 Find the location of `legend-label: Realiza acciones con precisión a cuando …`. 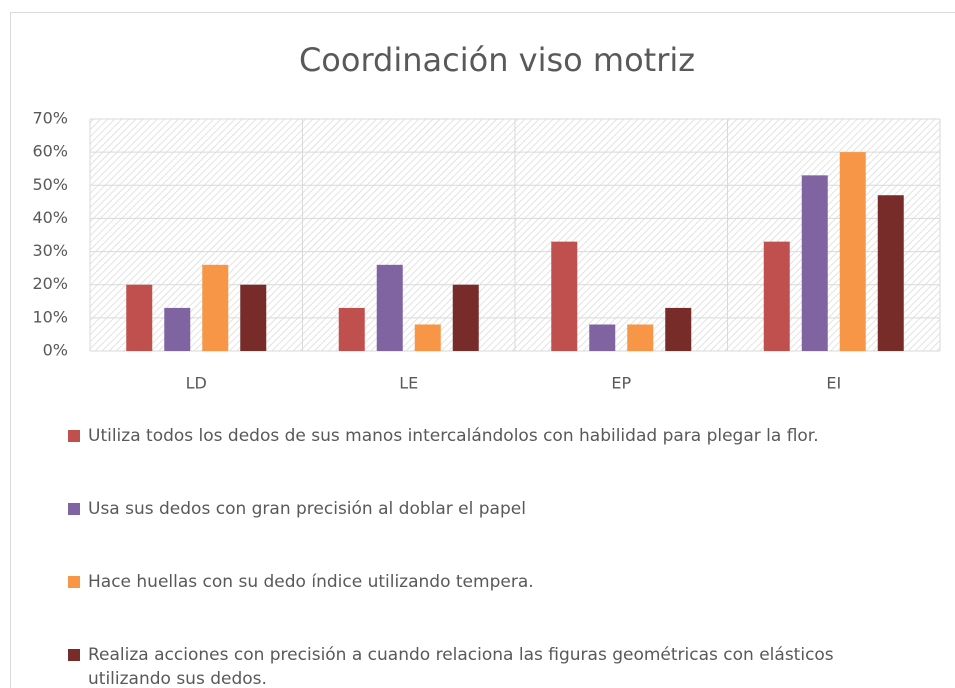

legend-label: Realiza acciones con precisión a cuando … is located at coordinates (461, 666).